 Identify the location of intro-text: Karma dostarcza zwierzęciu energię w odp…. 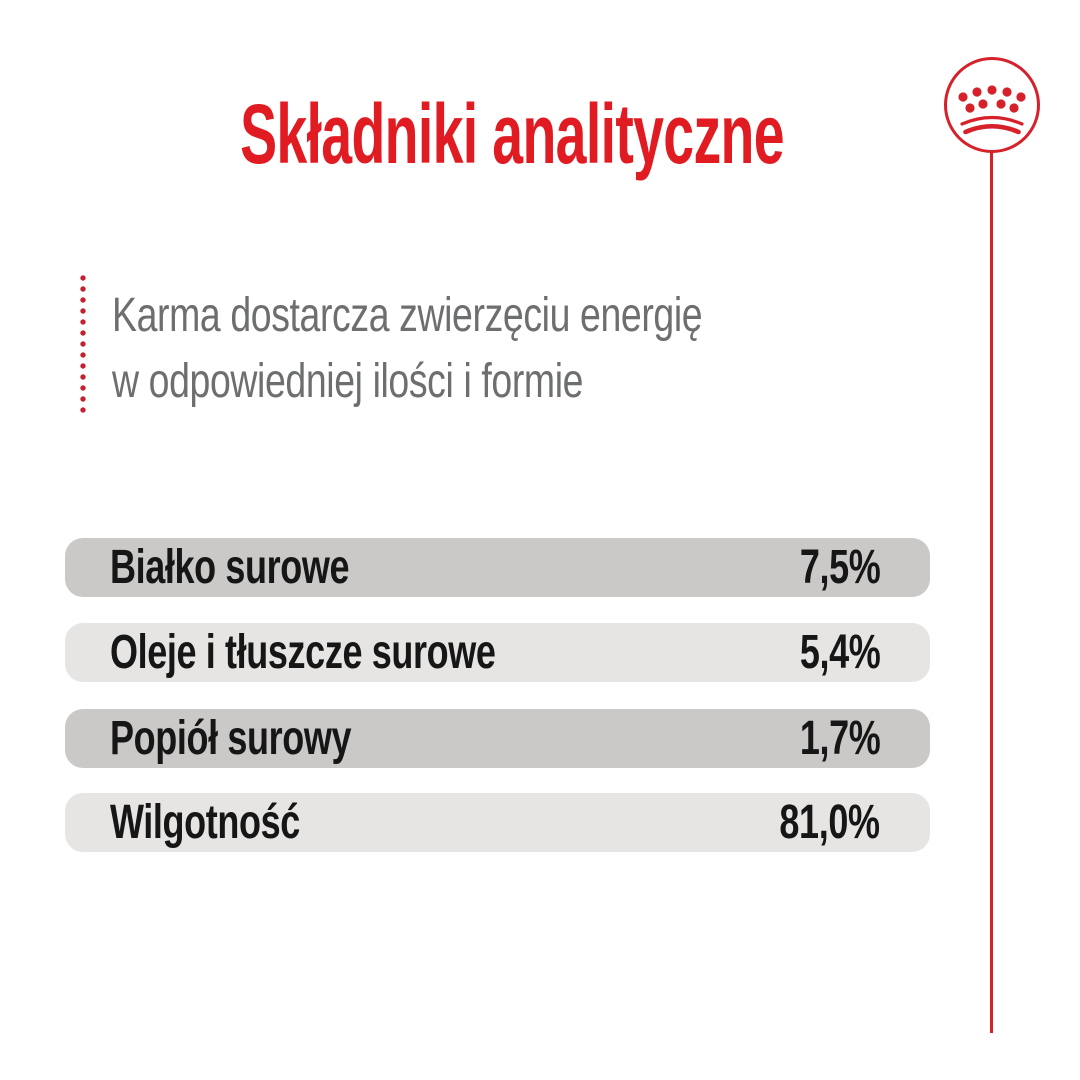
(490, 349).